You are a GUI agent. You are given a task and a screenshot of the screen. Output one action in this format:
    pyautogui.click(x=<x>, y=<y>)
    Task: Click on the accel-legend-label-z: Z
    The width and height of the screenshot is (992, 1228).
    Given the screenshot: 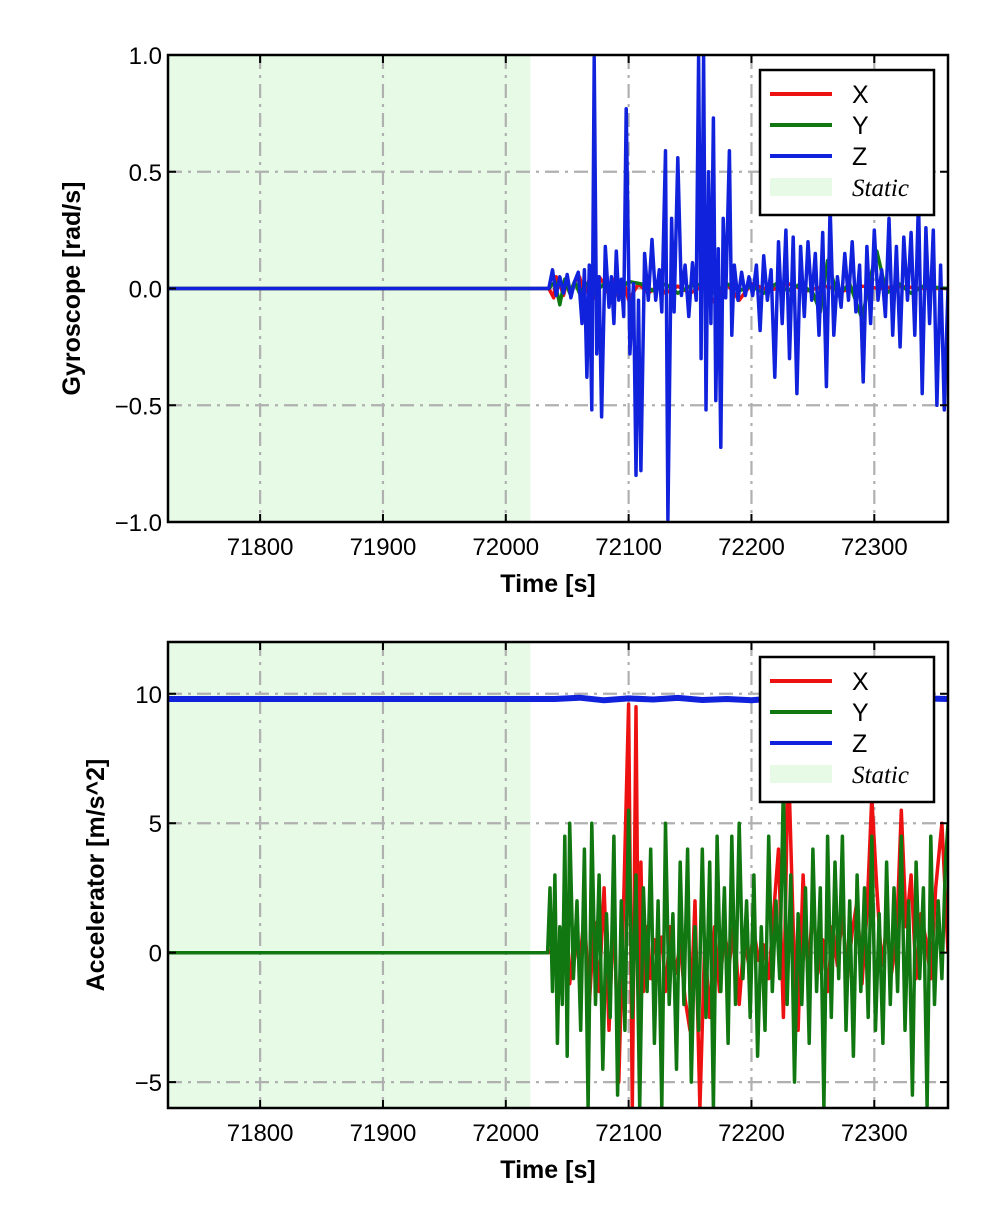 What is the action you would take?
    pyautogui.click(x=859, y=744)
    